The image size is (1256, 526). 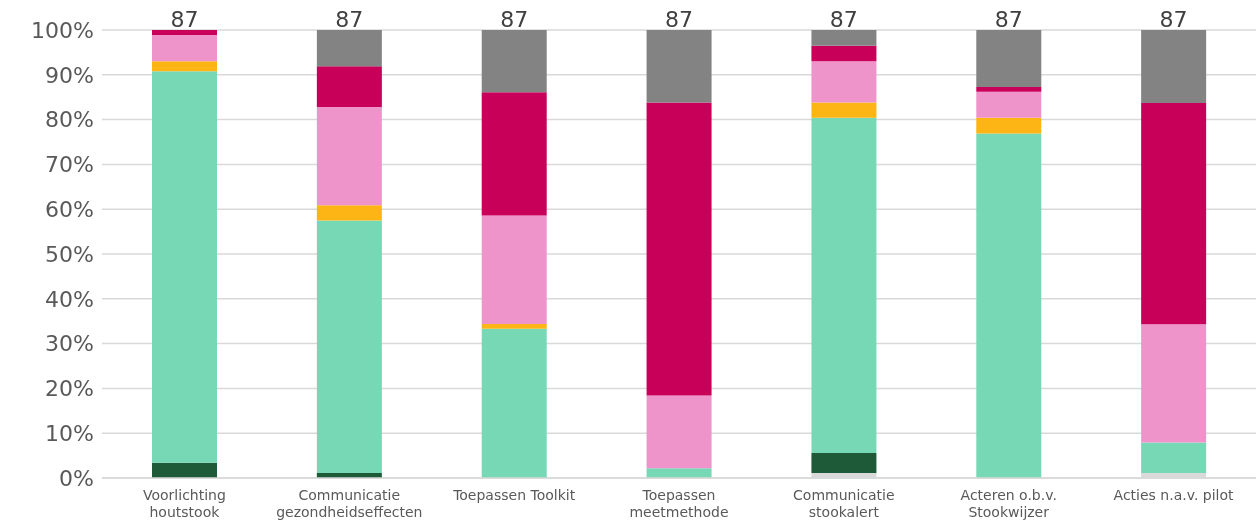 What do you see at coordinates (349, 503) in the screenshot?
I see `x-tick-label: Communicatie gezondheidseffecten` at bounding box center [349, 503].